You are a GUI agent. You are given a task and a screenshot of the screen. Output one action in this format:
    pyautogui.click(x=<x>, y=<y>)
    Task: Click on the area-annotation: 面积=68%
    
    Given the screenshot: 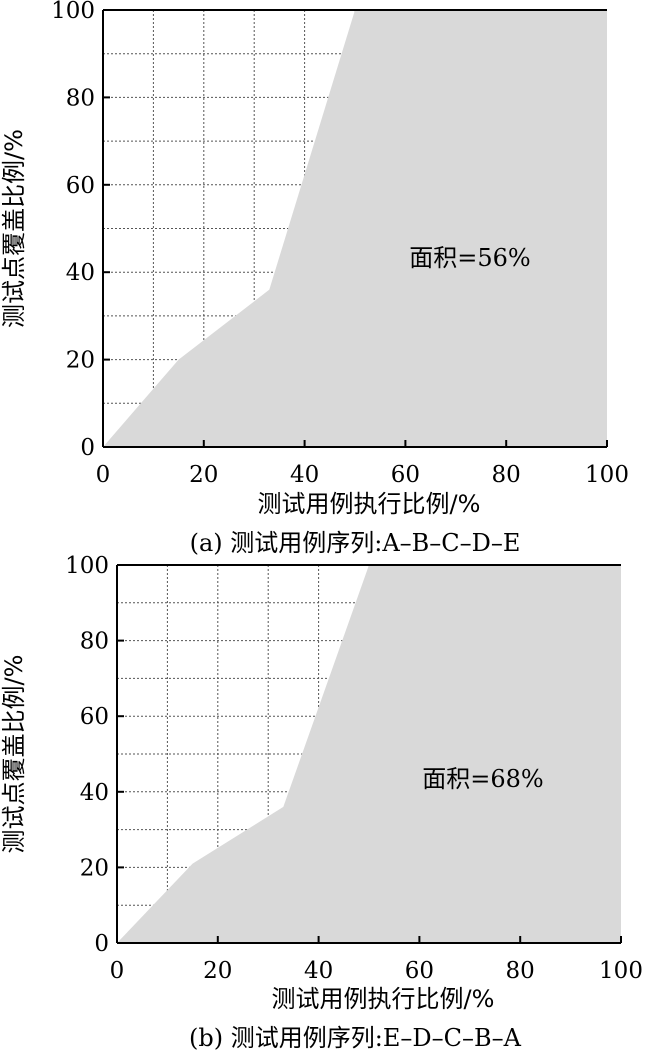 What is the action you would take?
    pyautogui.click(x=482, y=779)
    